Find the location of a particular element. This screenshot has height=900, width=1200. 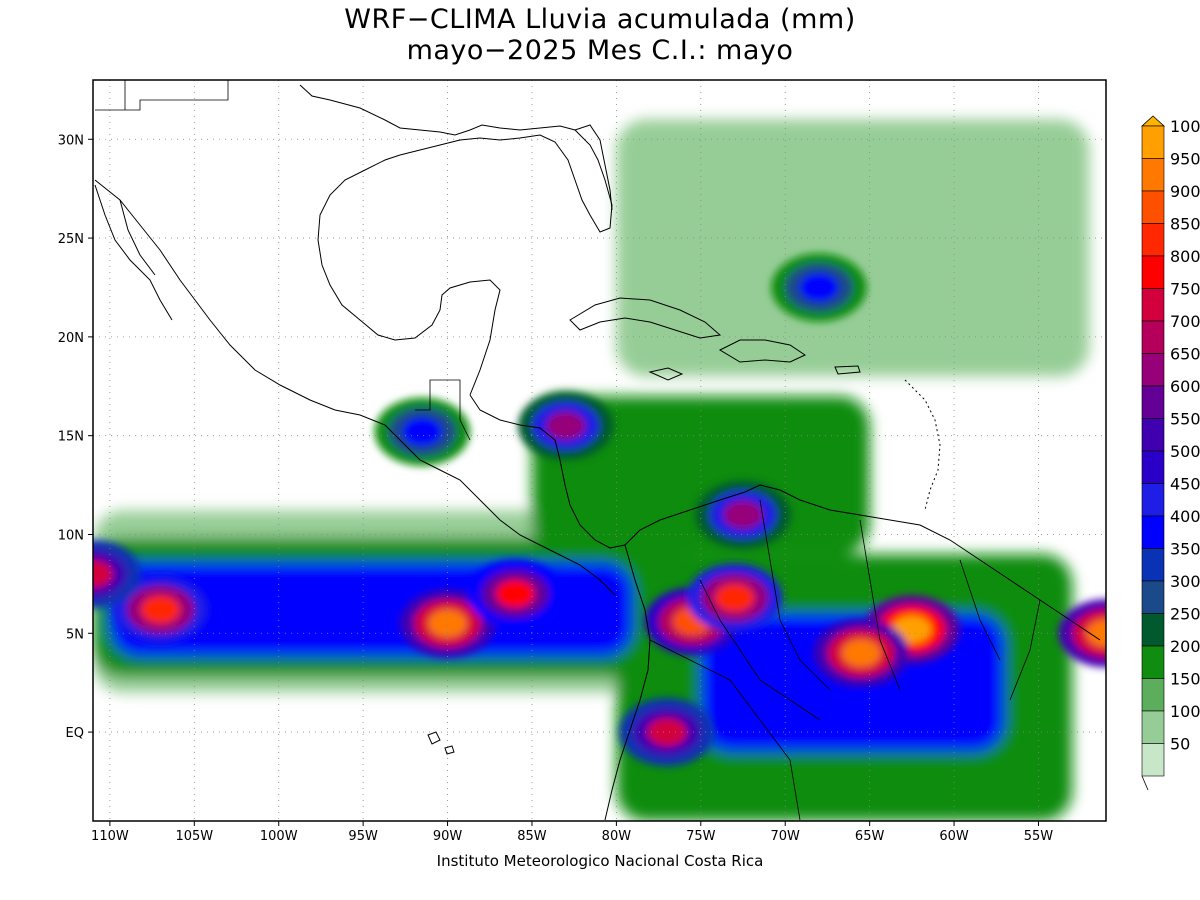

x-tick-label: 95W is located at coordinates (363, 836).